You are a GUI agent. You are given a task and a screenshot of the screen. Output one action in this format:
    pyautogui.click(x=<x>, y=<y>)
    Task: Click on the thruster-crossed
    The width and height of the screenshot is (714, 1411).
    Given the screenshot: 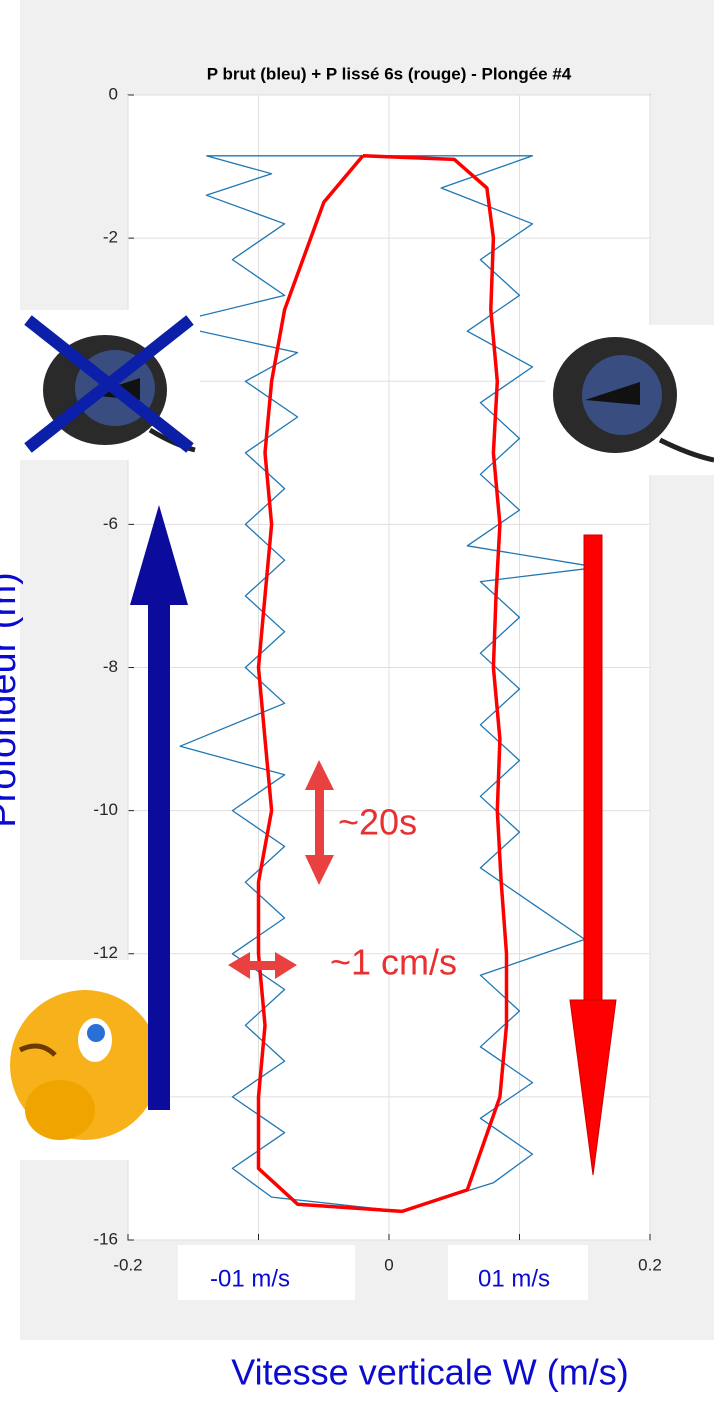 What is the action you would take?
    pyautogui.click(x=110, y=385)
    